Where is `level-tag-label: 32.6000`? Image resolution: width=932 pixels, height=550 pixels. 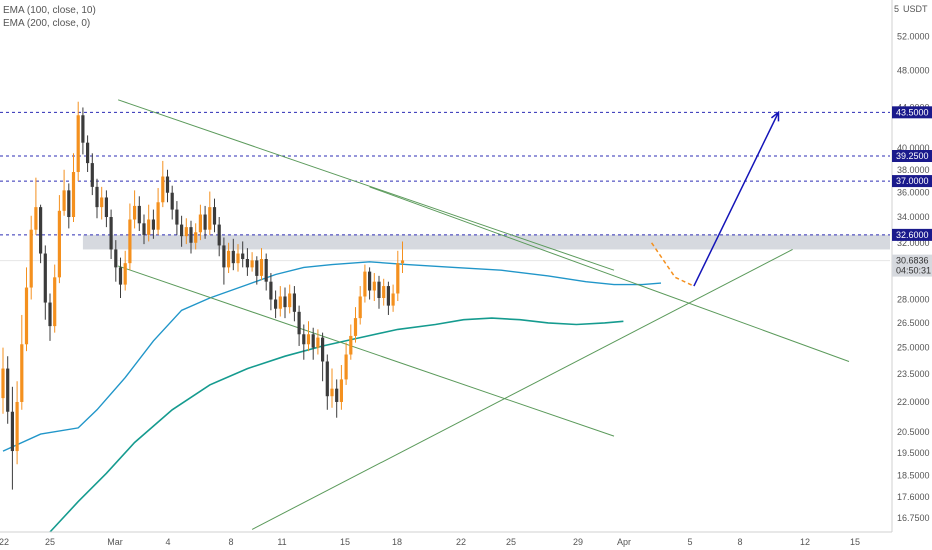
level-tag-label: 32.6000 is located at coordinates (912, 235).